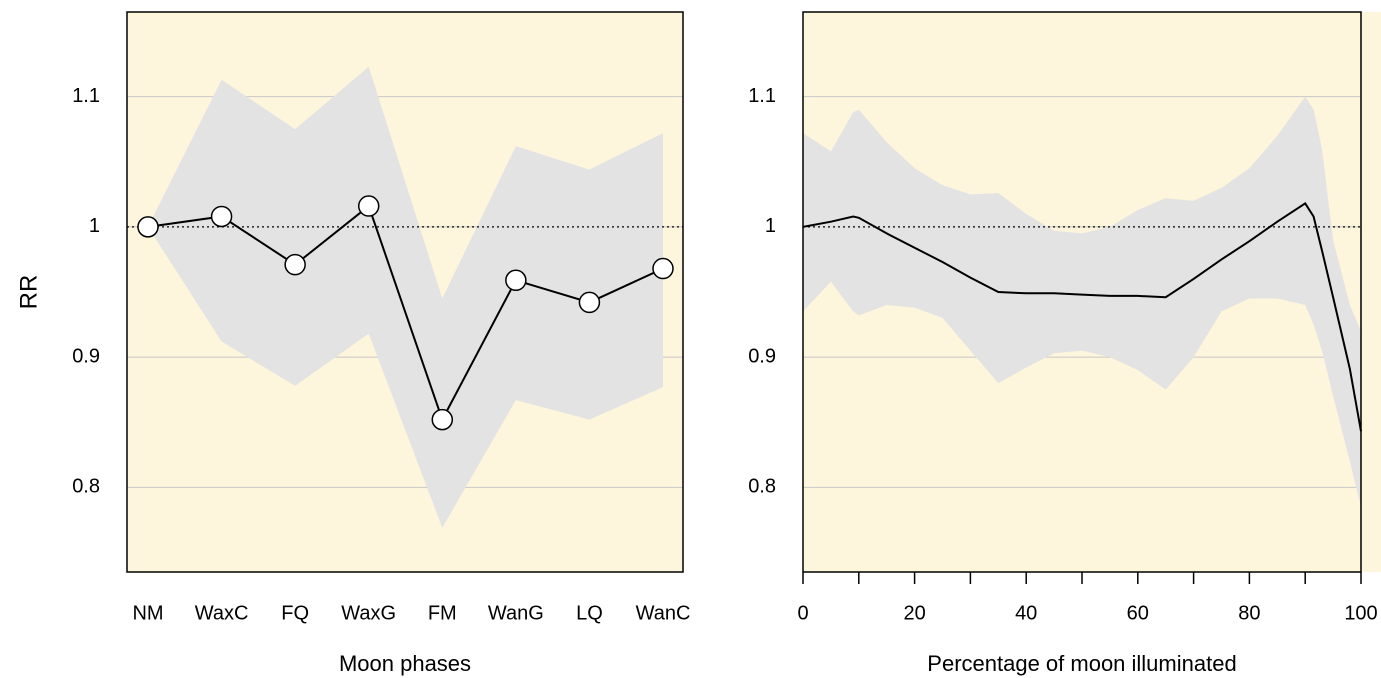  I want to click on x-tick-label: 0, so click(802, 613).